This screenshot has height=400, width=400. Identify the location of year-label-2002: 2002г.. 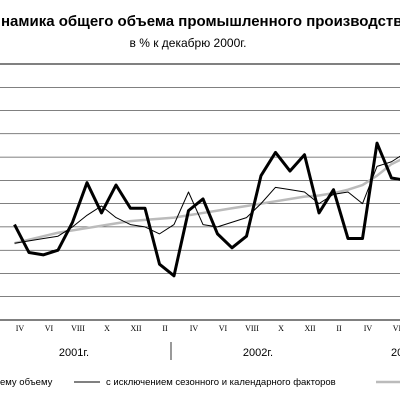
(258, 353).